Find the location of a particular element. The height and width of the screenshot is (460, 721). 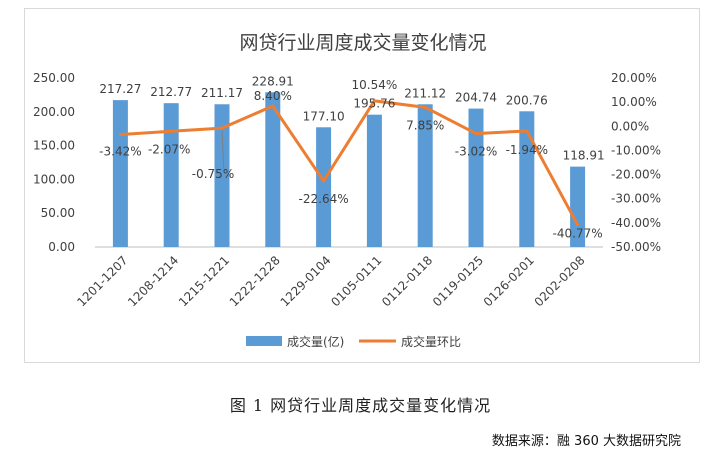

x-tick-label: 0112-0118 is located at coordinates (407, 281).